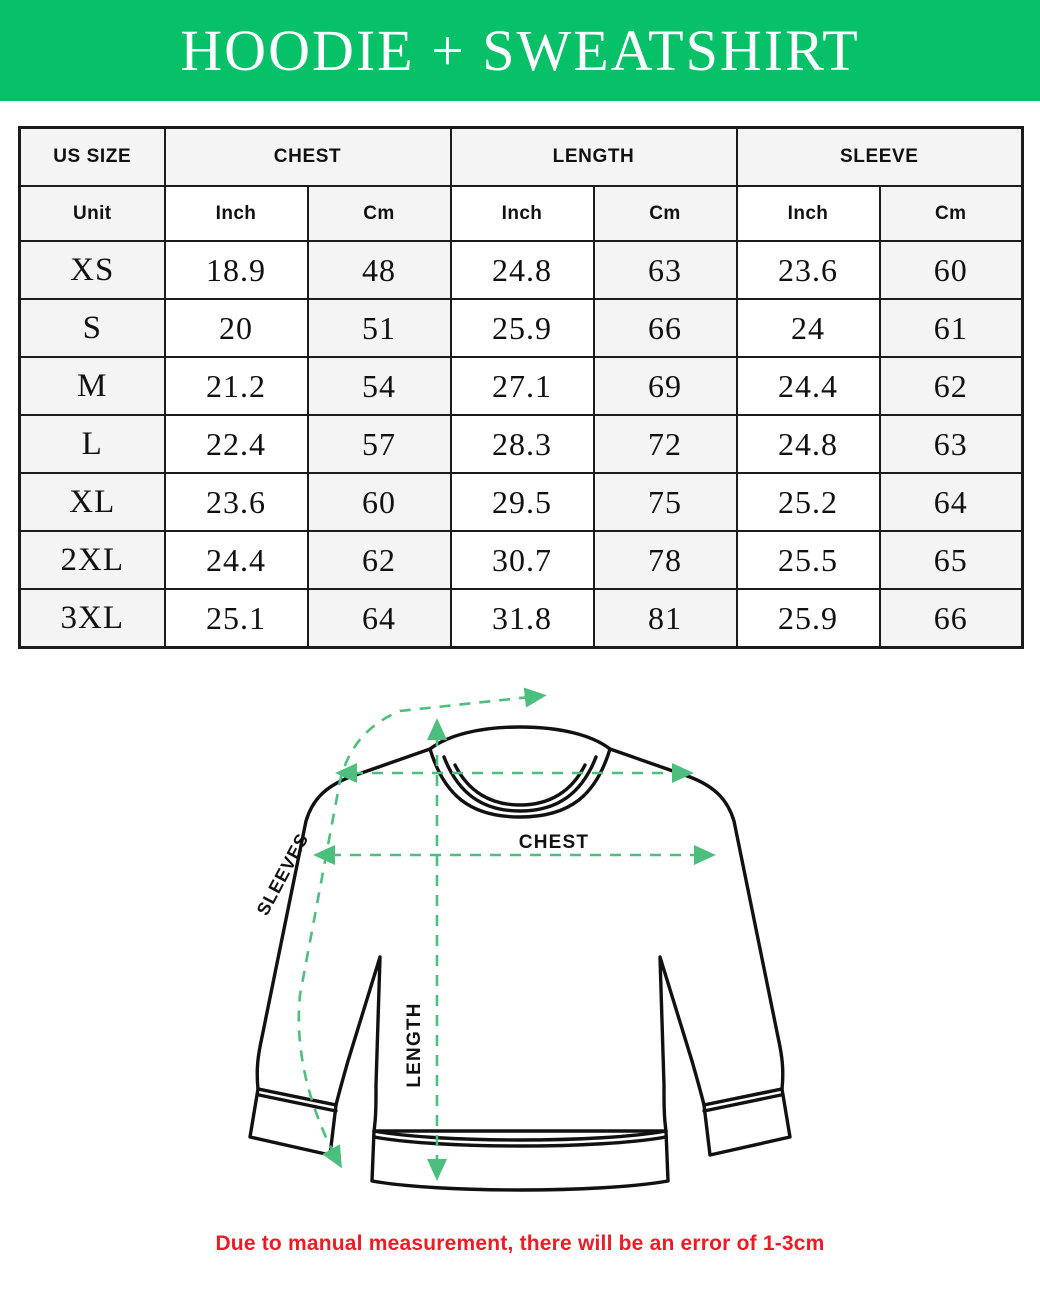 This screenshot has width=1040, height=1302. I want to click on right-cuff-inner-line, so click(742, 1103).